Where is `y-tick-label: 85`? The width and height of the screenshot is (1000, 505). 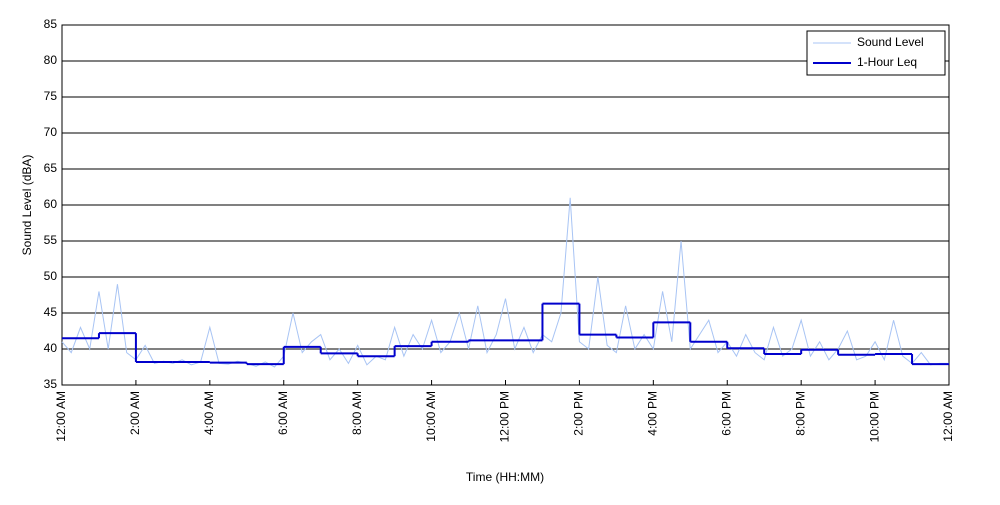 y-tick-label: 85 is located at coordinates (51, 24).